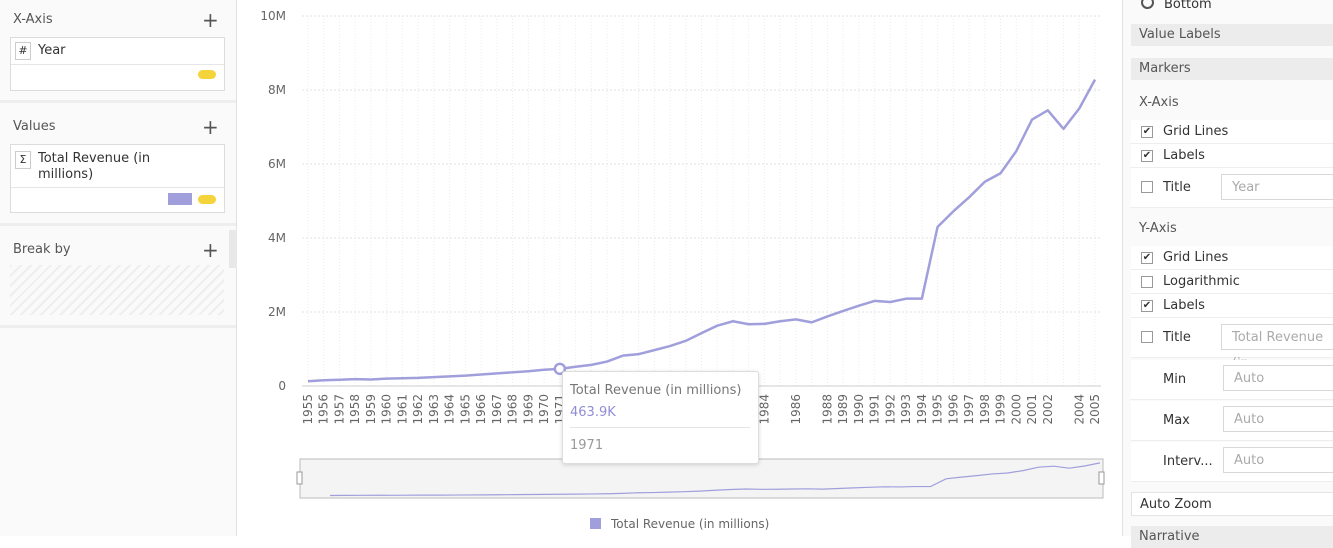 The height and width of the screenshot is (548, 1333). I want to click on y-tick-label: 0, so click(282, 386).